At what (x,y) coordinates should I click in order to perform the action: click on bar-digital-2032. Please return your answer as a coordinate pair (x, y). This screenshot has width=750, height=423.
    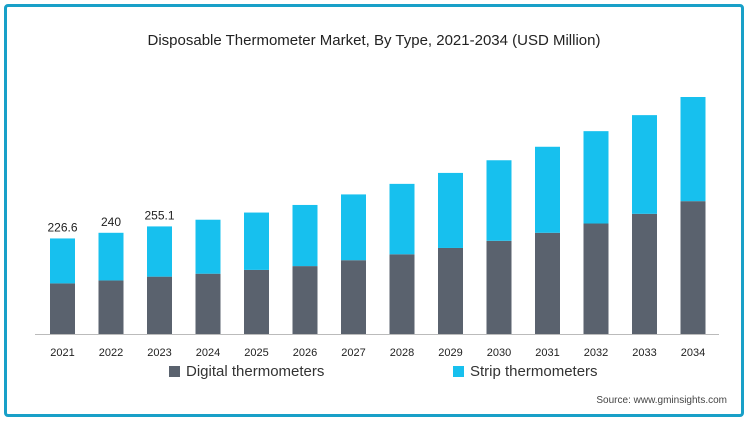
    Looking at the image, I should click on (596, 278).